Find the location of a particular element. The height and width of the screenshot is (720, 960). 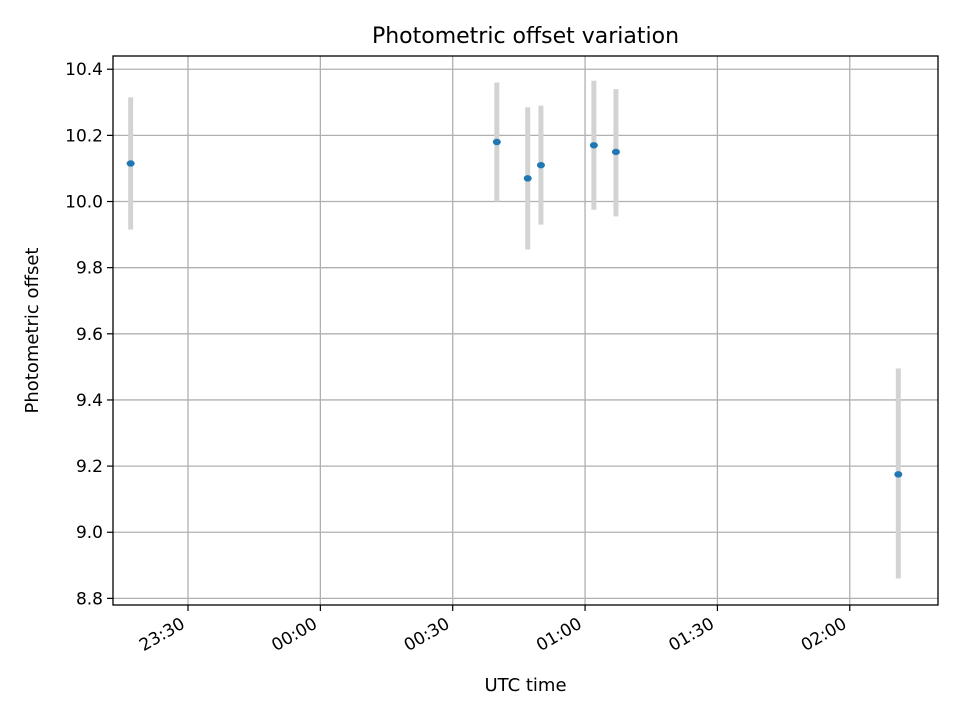

x-tick-label: 01:30 is located at coordinates (691, 635).